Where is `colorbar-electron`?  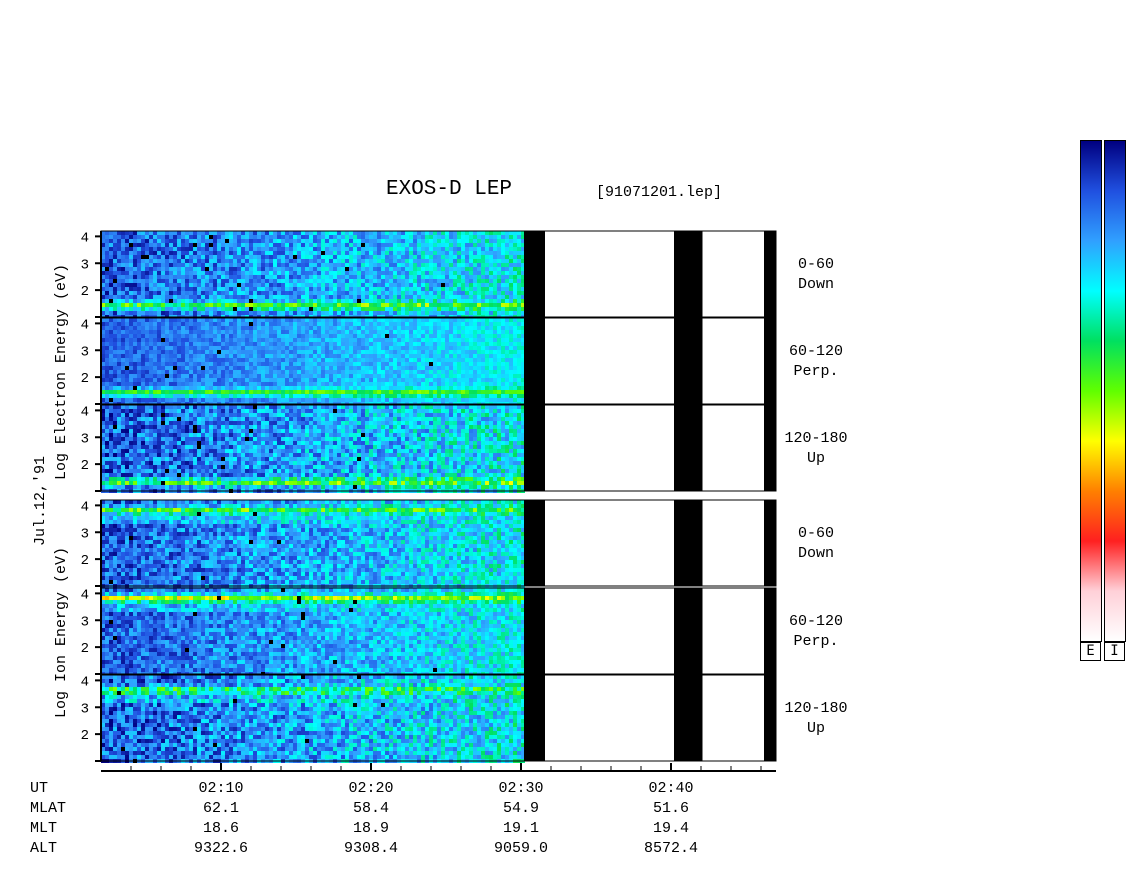
colorbar-electron is located at coordinates (1091, 391).